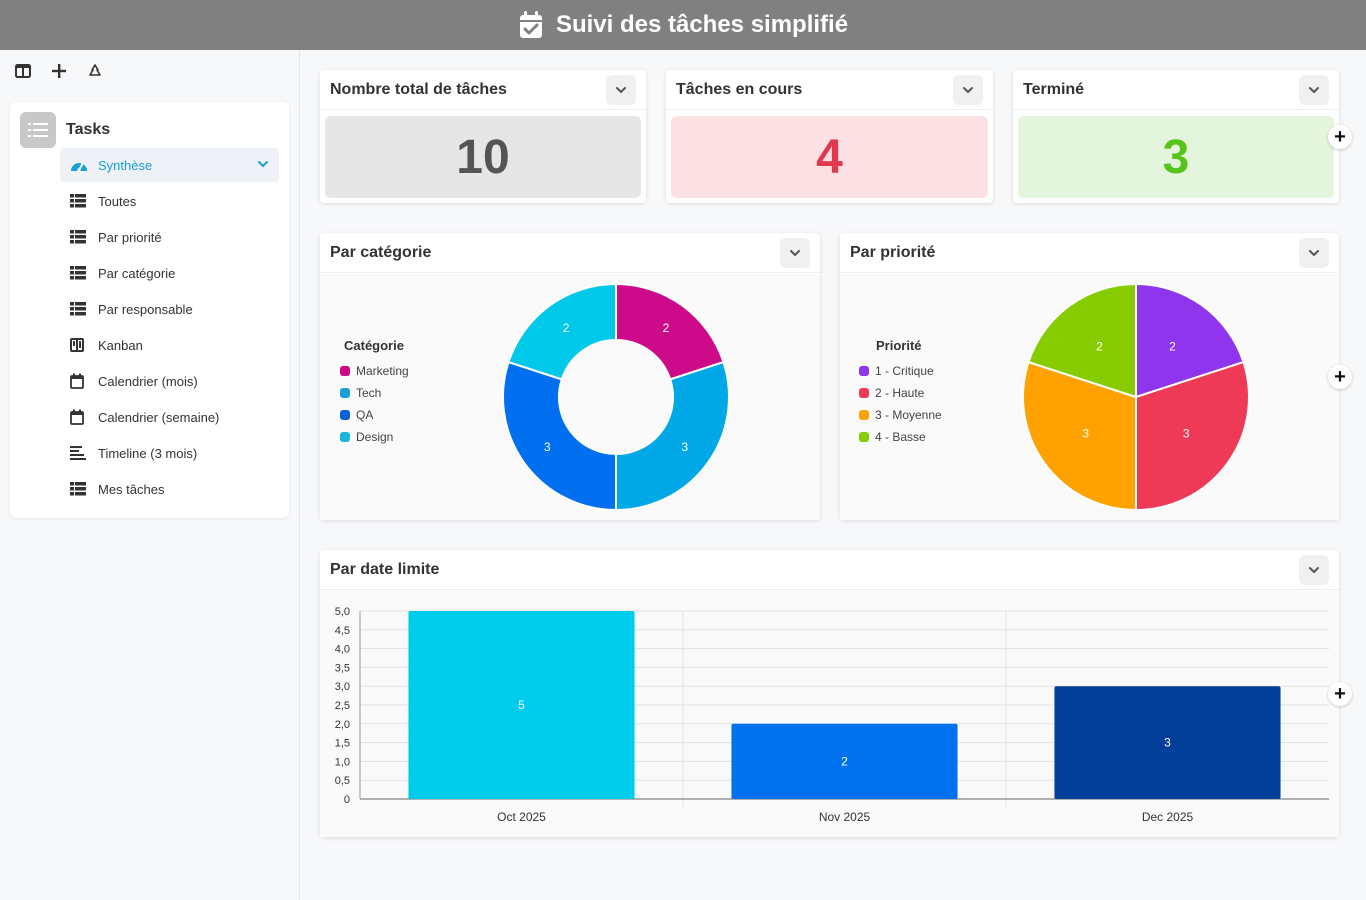 The image size is (1366, 900). Describe the element at coordinates (829, 90) in the screenshot. I see `card-title: Tâches en cours` at that location.